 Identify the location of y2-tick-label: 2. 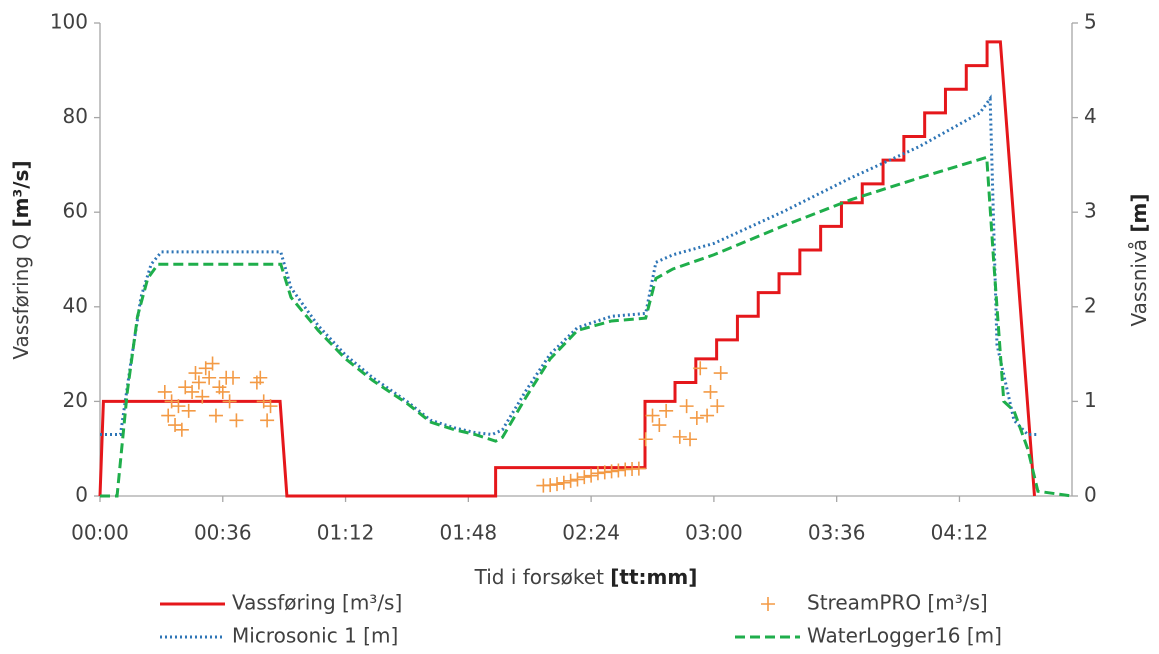
(1090, 305).